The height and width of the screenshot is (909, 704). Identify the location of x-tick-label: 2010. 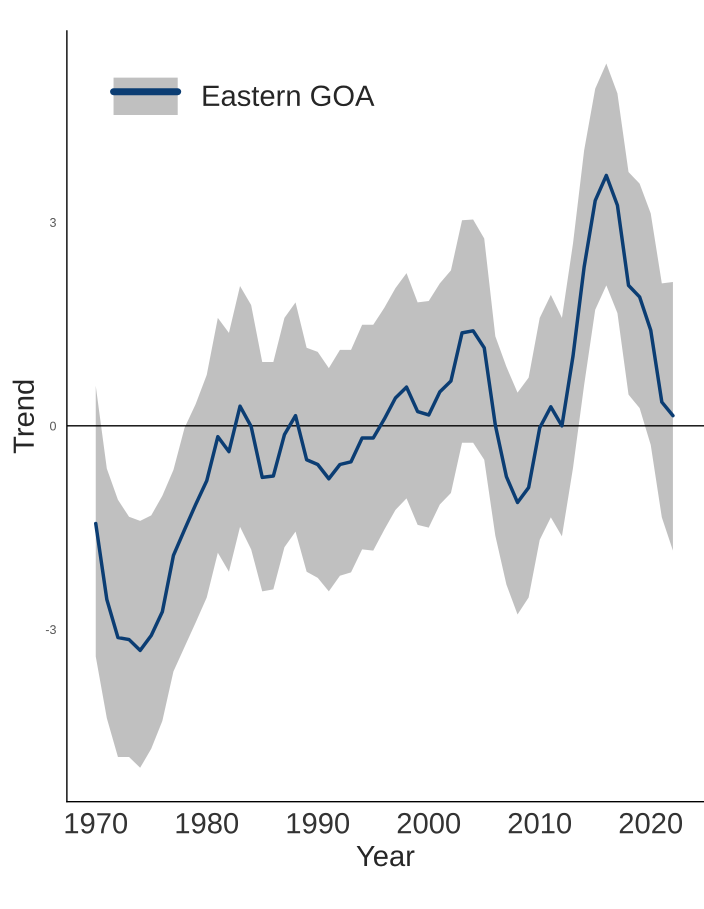
(540, 823).